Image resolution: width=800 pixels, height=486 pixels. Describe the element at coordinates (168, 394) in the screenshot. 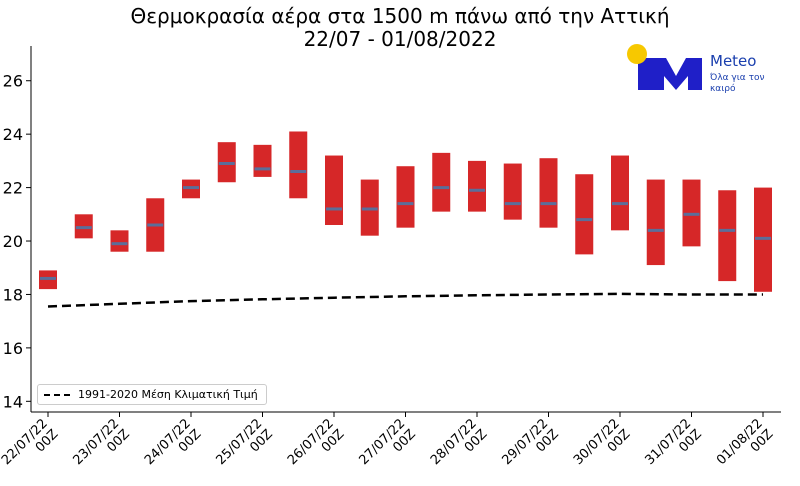

I see `legend-label-climatology: 1991-2020 Μέση Κλιματική Τιμή` at that location.